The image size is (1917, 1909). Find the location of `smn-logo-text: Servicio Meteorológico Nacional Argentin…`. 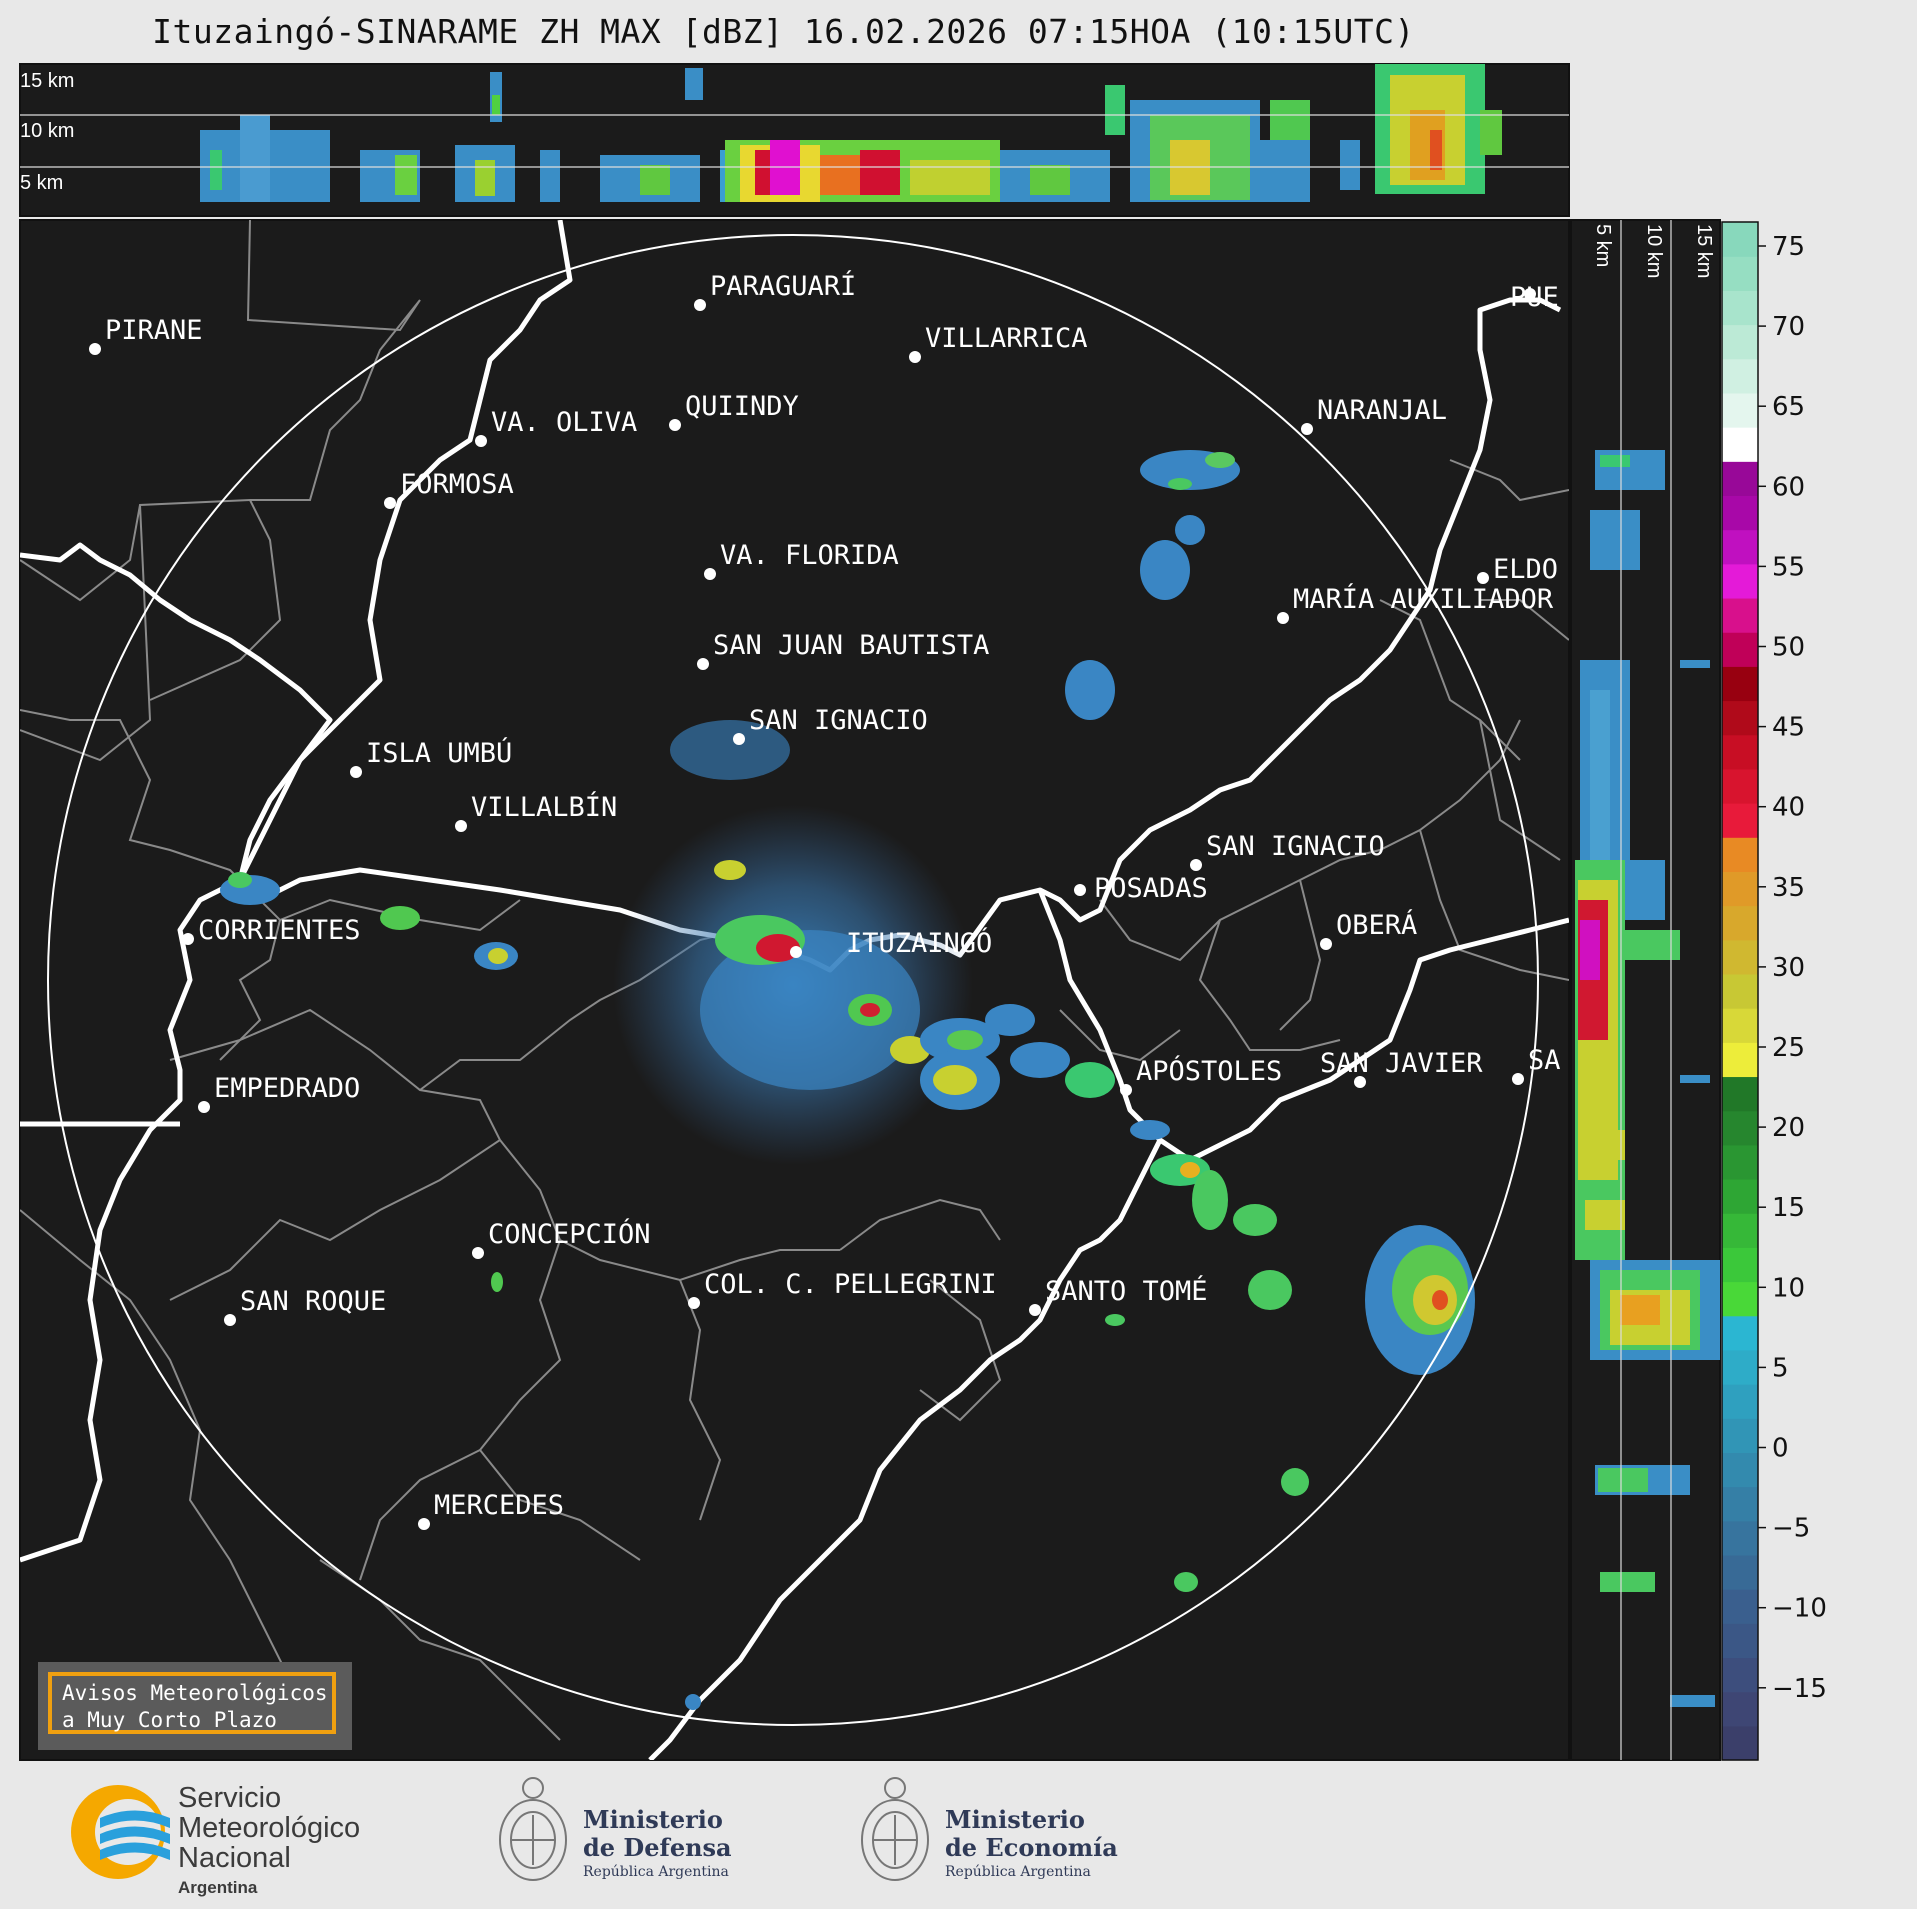

smn-logo-text: Servicio Meteorológico Nacional Argentin… is located at coordinates (269, 1843).